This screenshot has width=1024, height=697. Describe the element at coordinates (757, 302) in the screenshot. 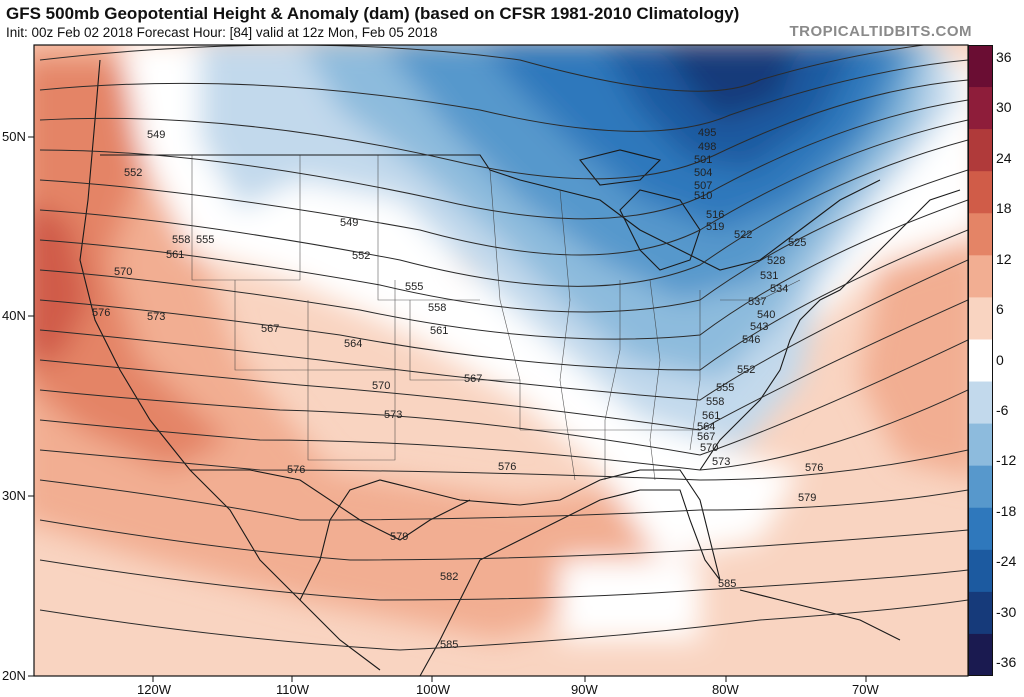

I see `contour-label: 537` at that location.